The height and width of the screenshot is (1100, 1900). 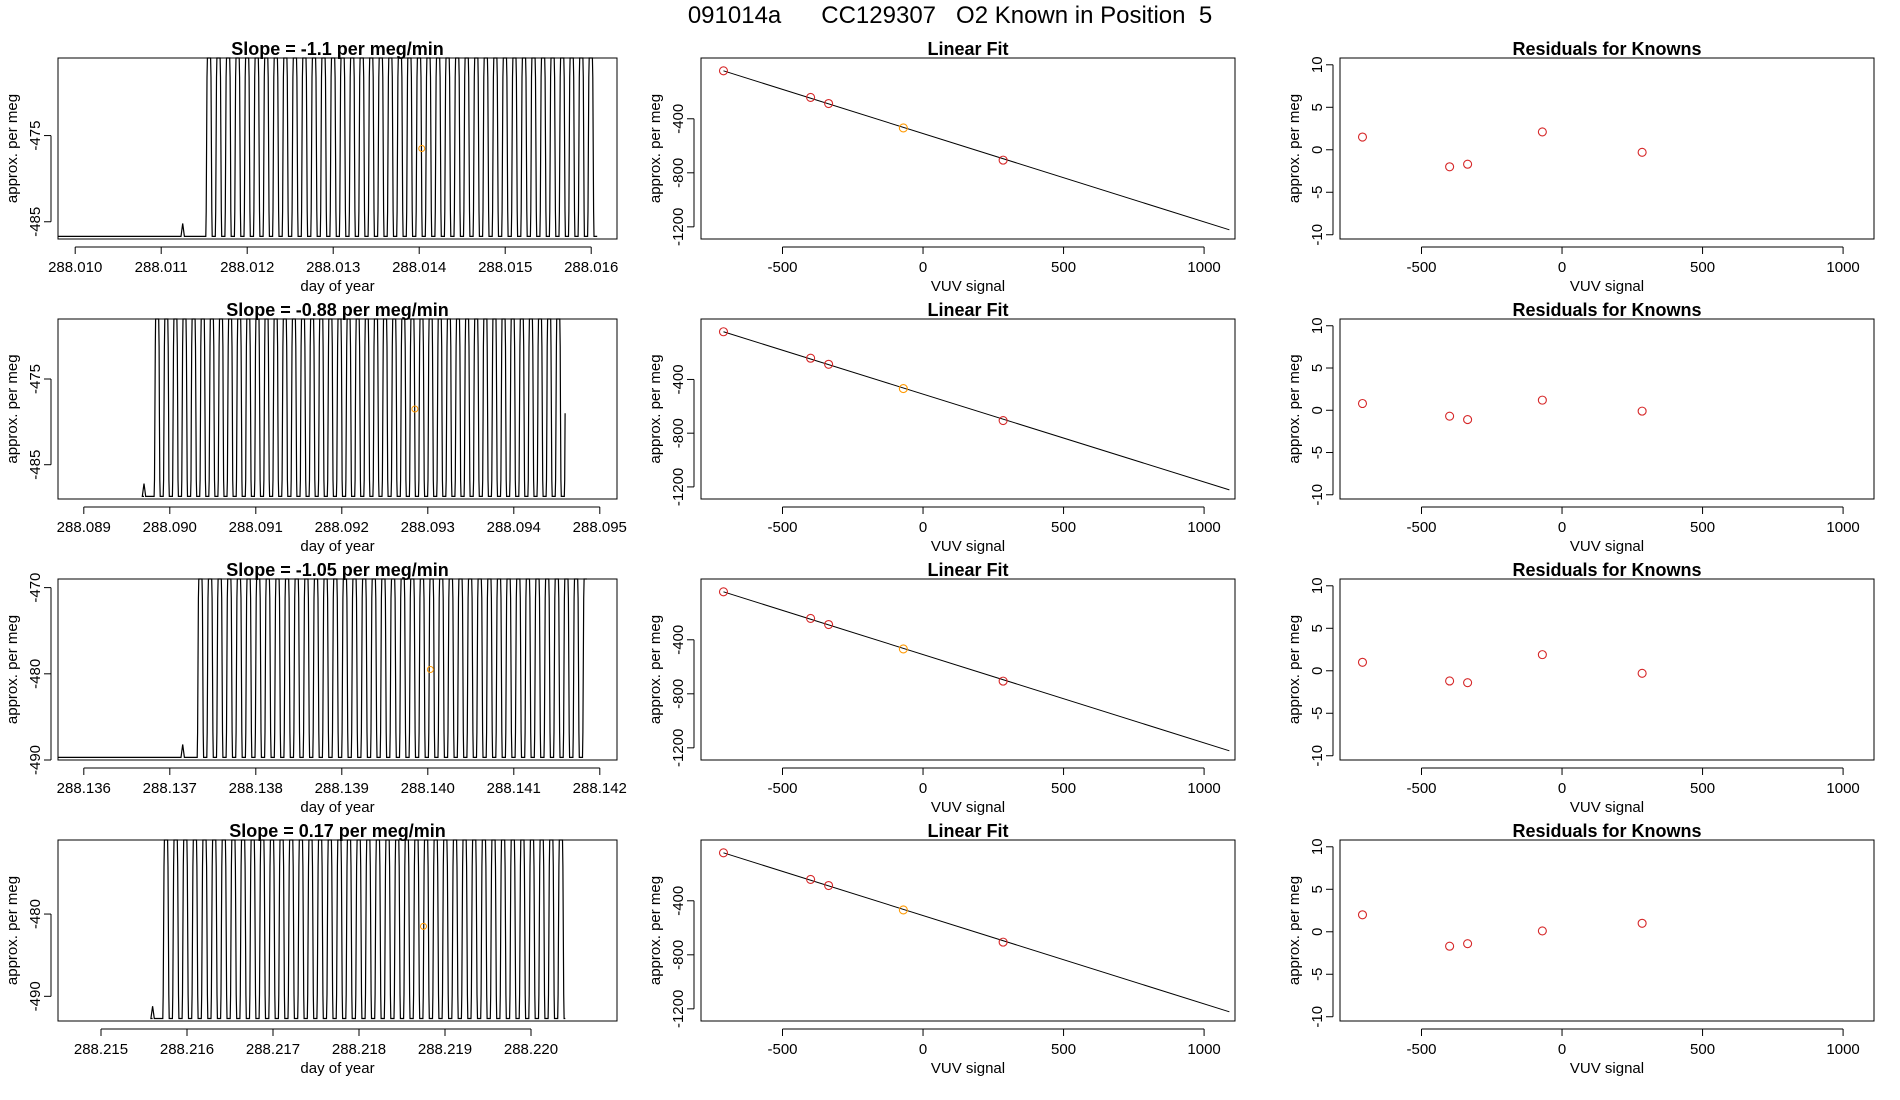 I want to click on chart-title: Slope = 0.17 per meg/min, so click(x=337, y=831).